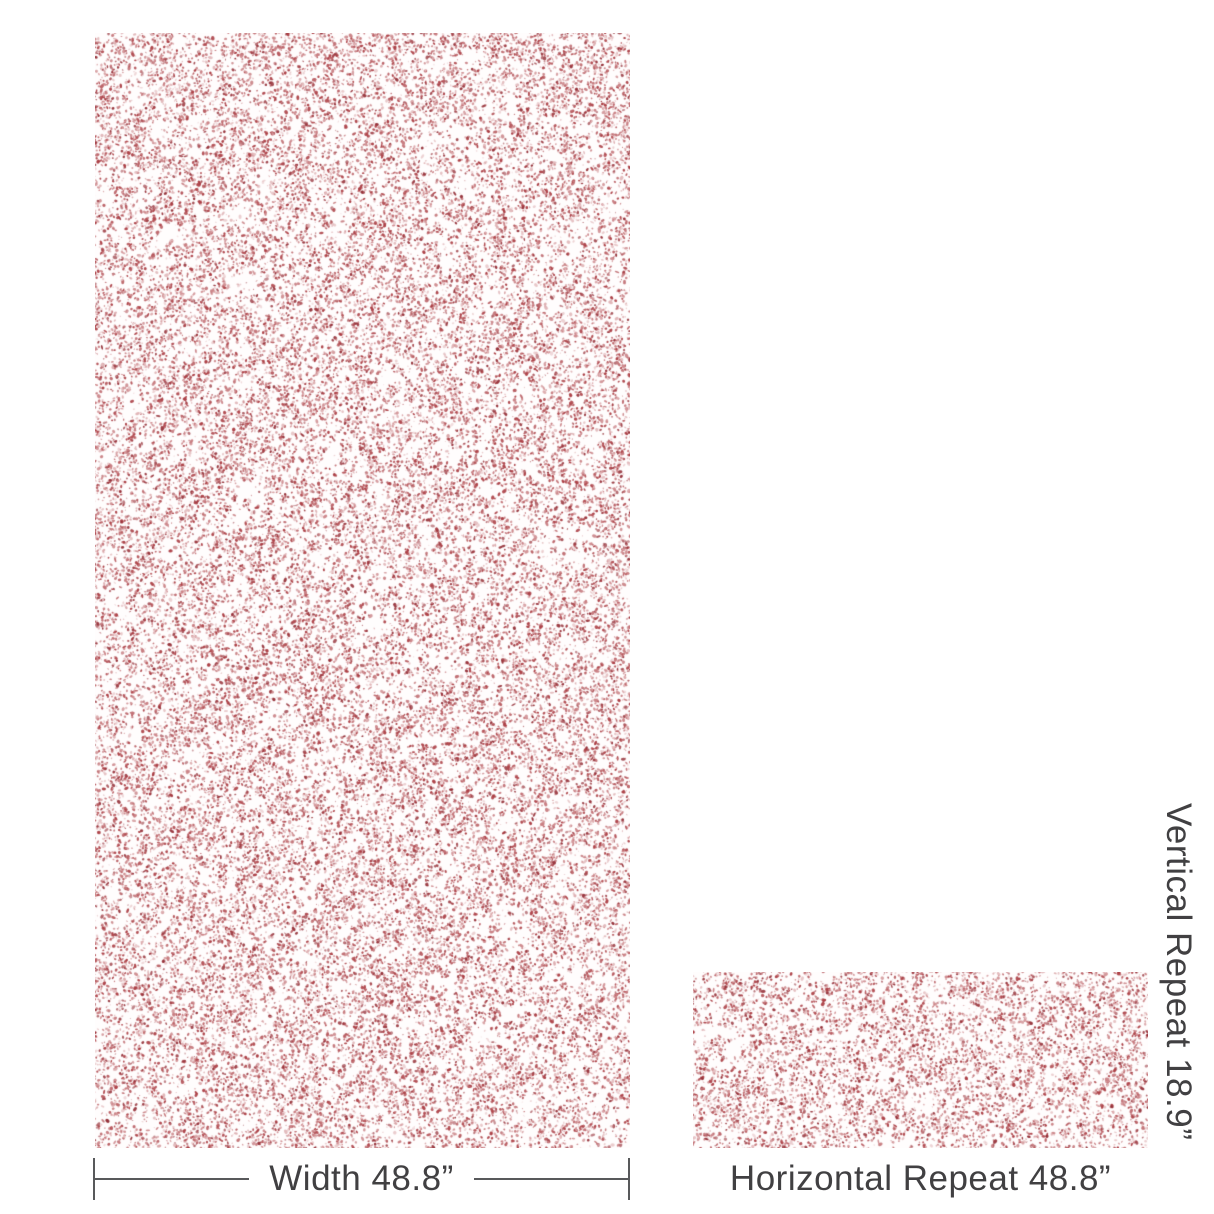 The image size is (1214, 1214). I want to click on dimension-end-tick-right, so click(629, 1179).